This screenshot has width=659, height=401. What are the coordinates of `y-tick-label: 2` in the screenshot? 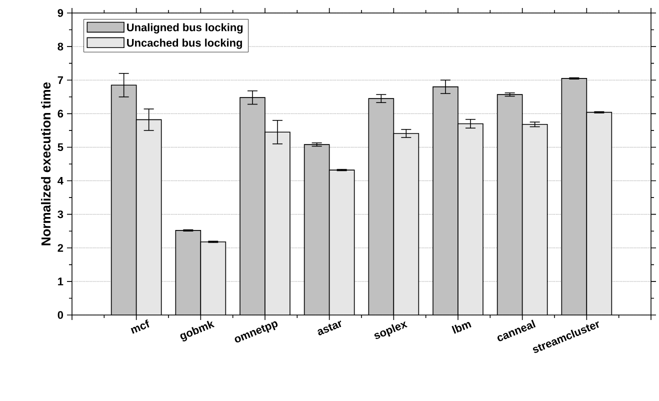 It's located at (61, 248).